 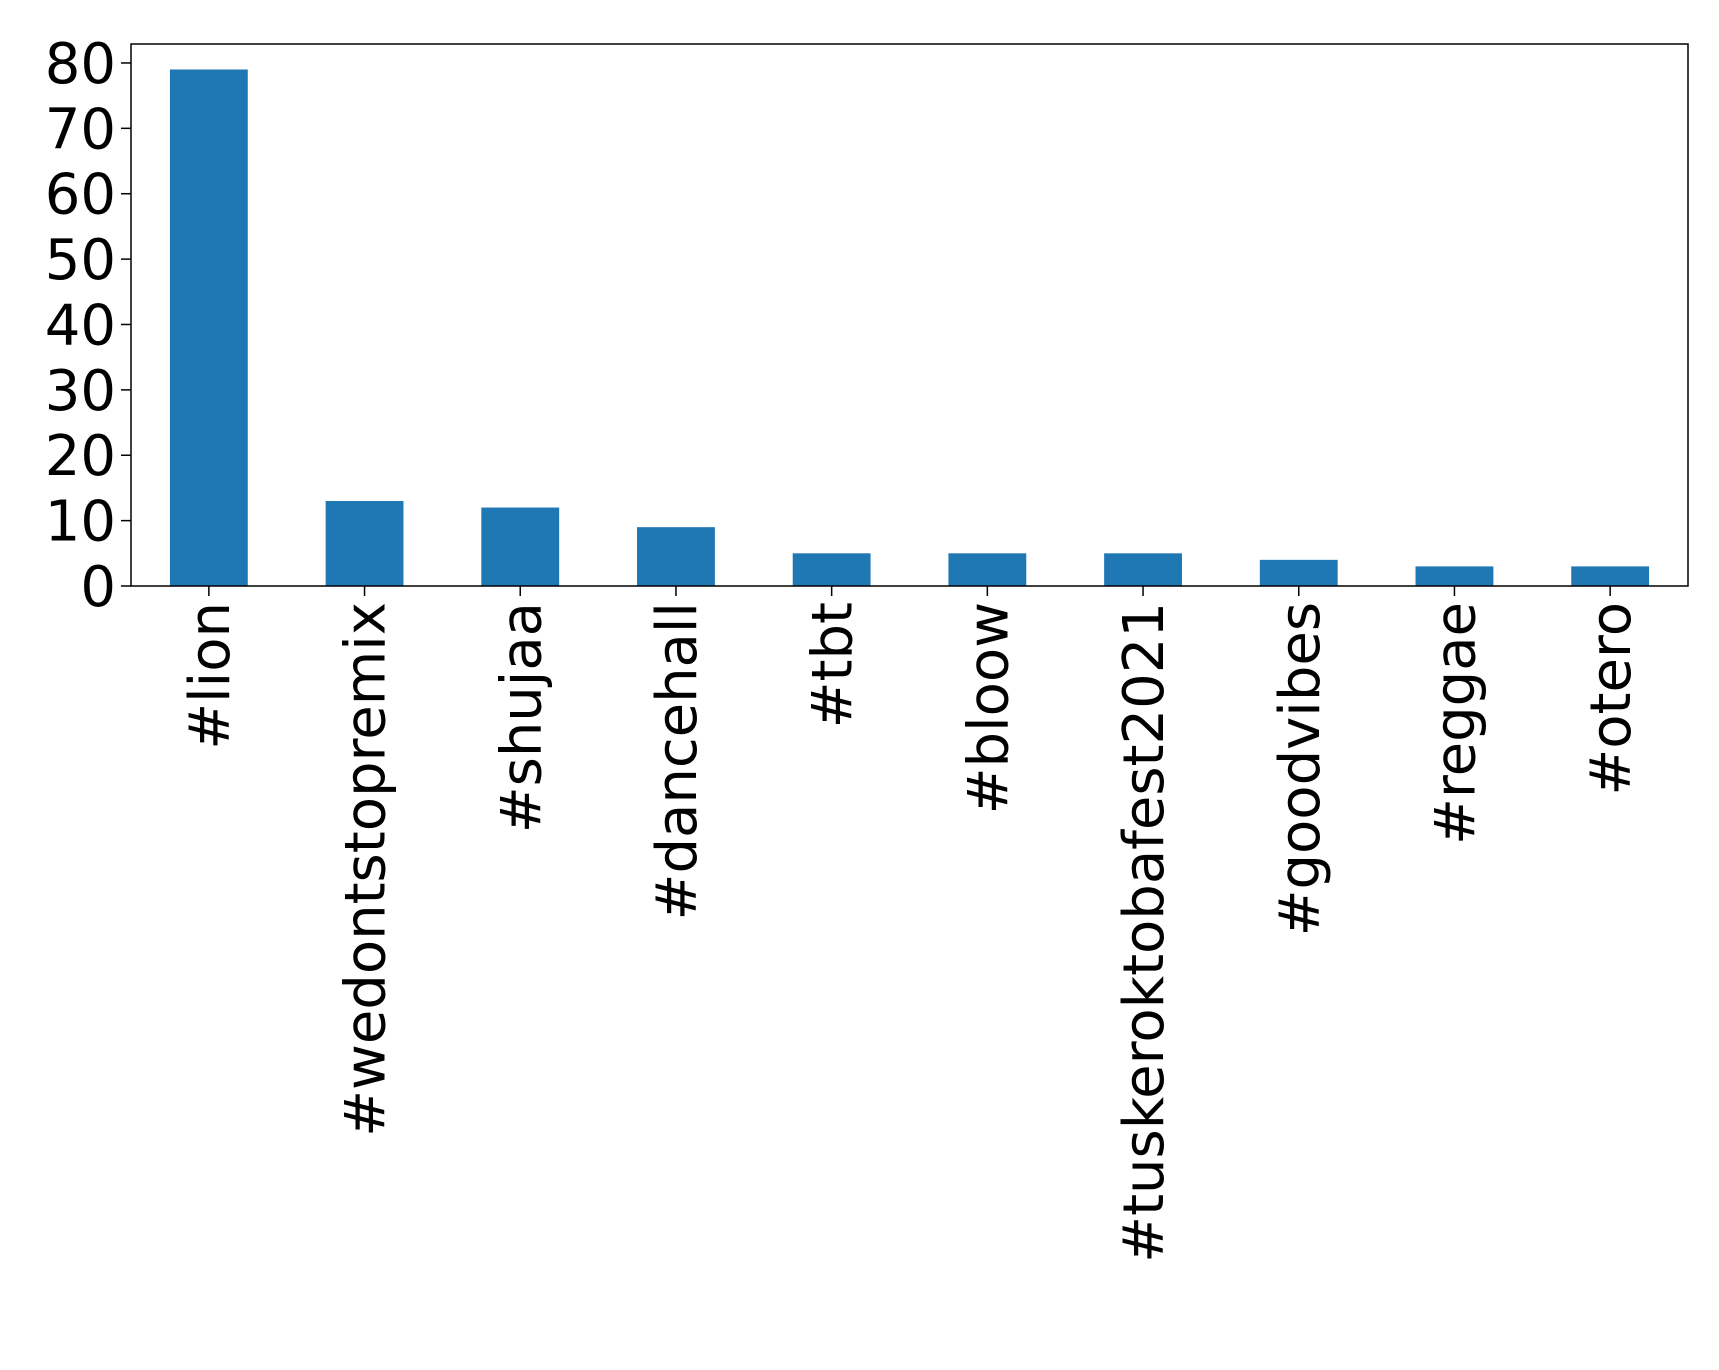 What do you see at coordinates (80, 456) in the screenshot?
I see `y-tick-label: 20` at bounding box center [80, 456].